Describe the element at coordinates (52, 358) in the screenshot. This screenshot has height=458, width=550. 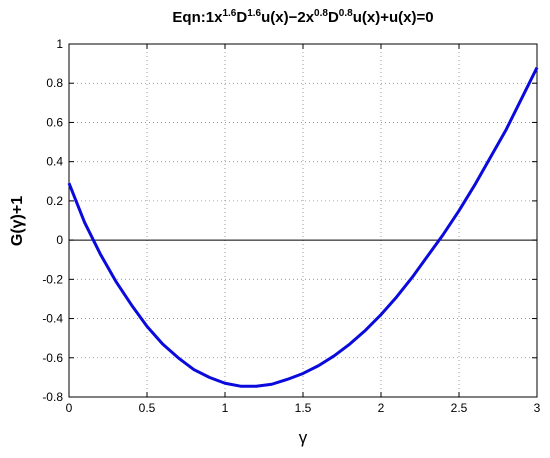
I see `y-tick-label: -0.6` at that location.